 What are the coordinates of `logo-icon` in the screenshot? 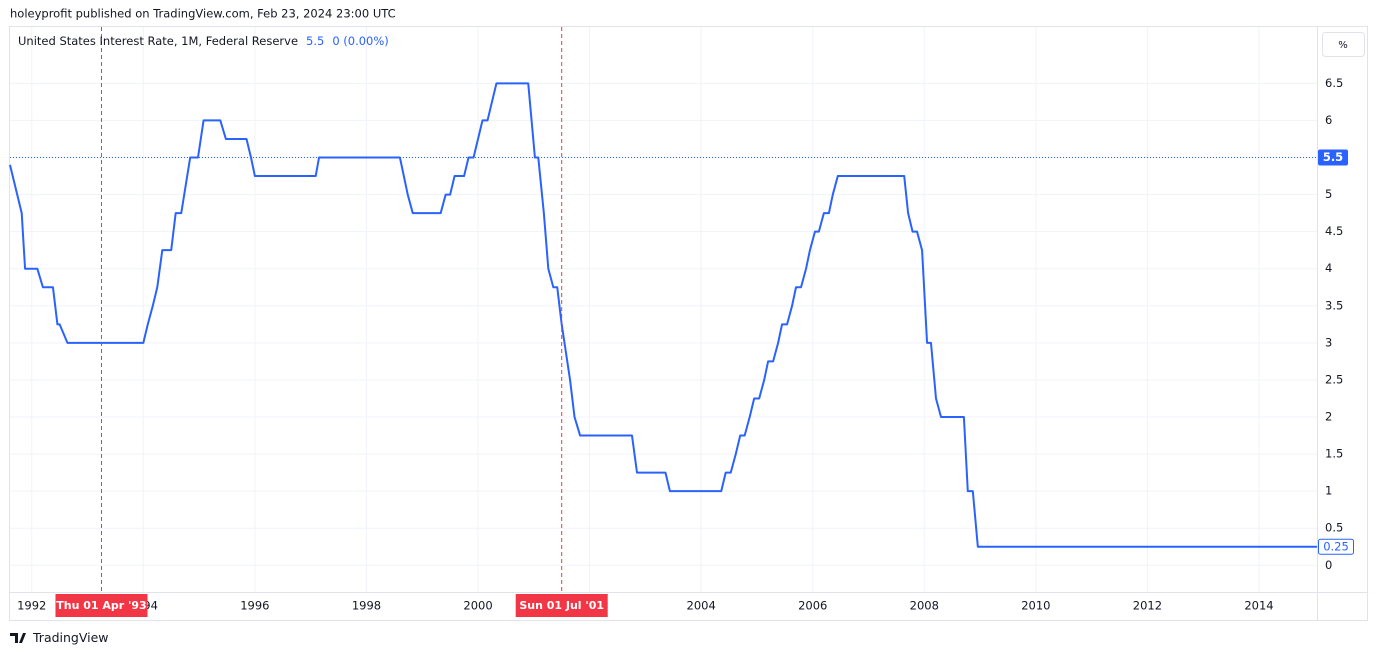 It's located at (18, 638).